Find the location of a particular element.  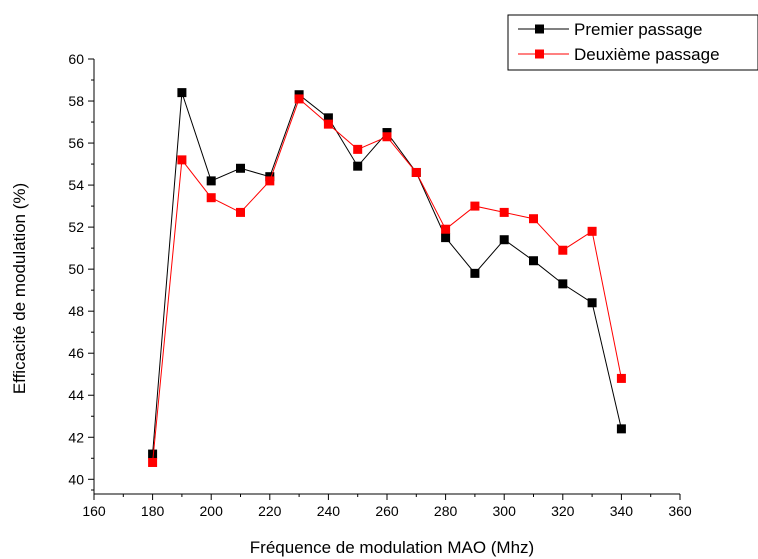

x-tick-label: 220 is located at coordinates (270, 511).